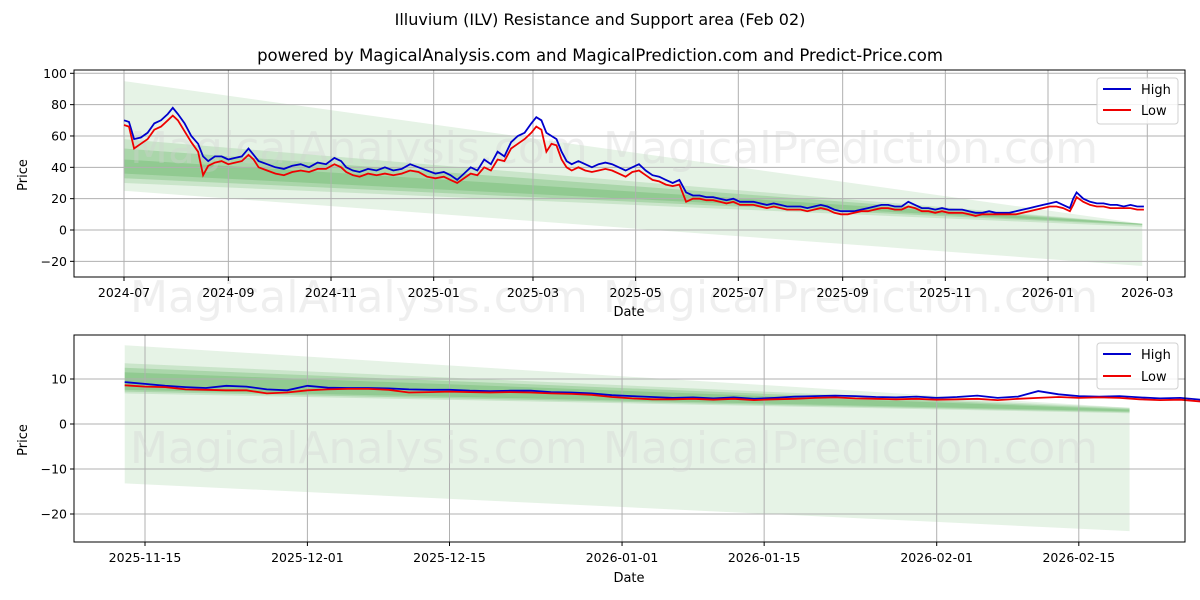 The width and height of the screenshot is (1200, 600). I want to click on x-tick-label: 2025-12-01, so click(307, 557).